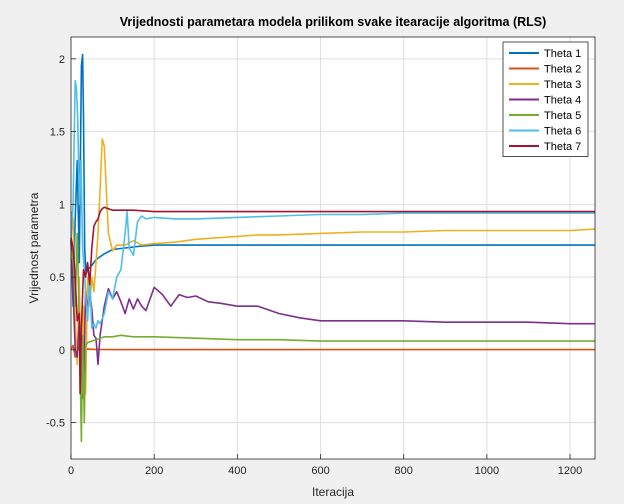 This screenshot has height=504, width=624. What do you see at coordinates (34, 247) in the screenshot?
I see `y-axis-label: Vrijednost parametra` at bounding box center [34, 247].